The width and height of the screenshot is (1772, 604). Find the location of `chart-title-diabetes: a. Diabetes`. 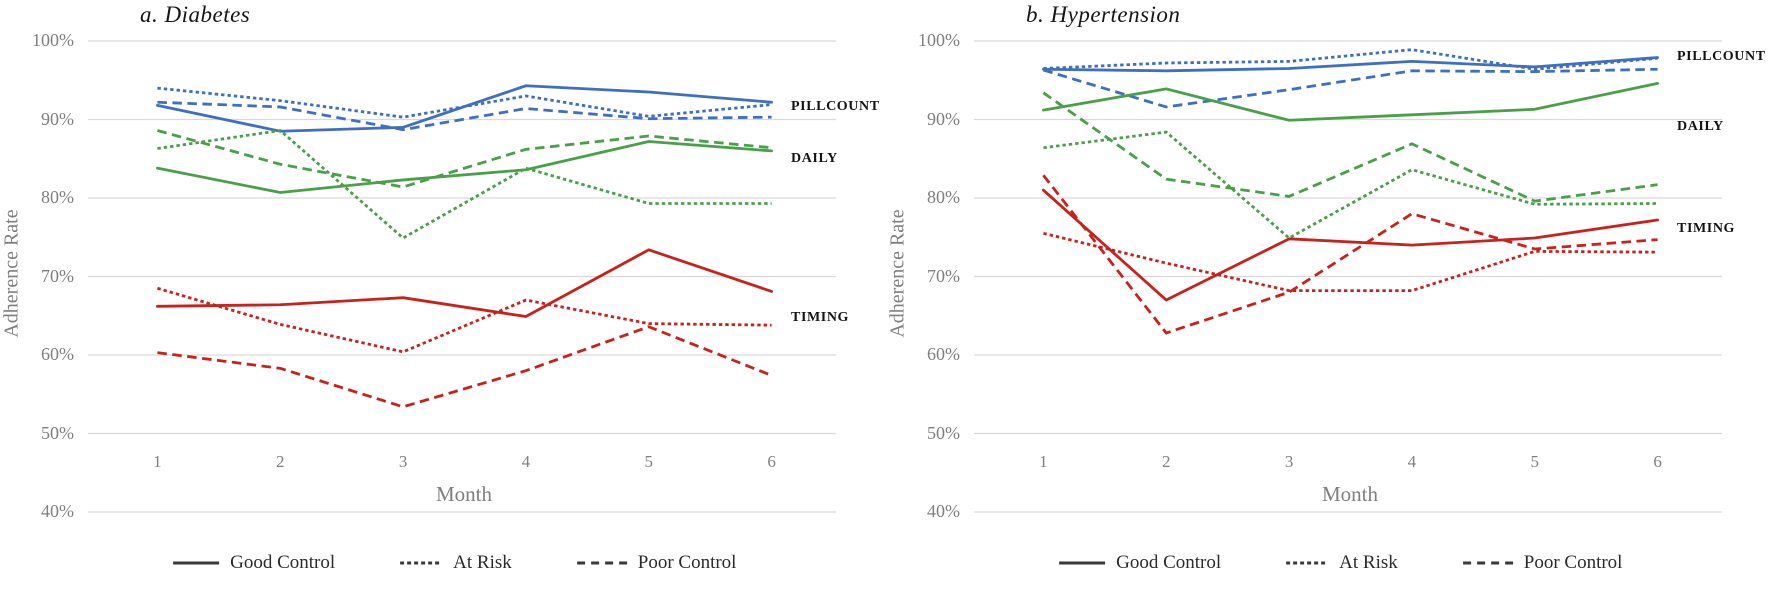

chart-title-diabetes: a. Diabetes is located at coordinates (195, 14).